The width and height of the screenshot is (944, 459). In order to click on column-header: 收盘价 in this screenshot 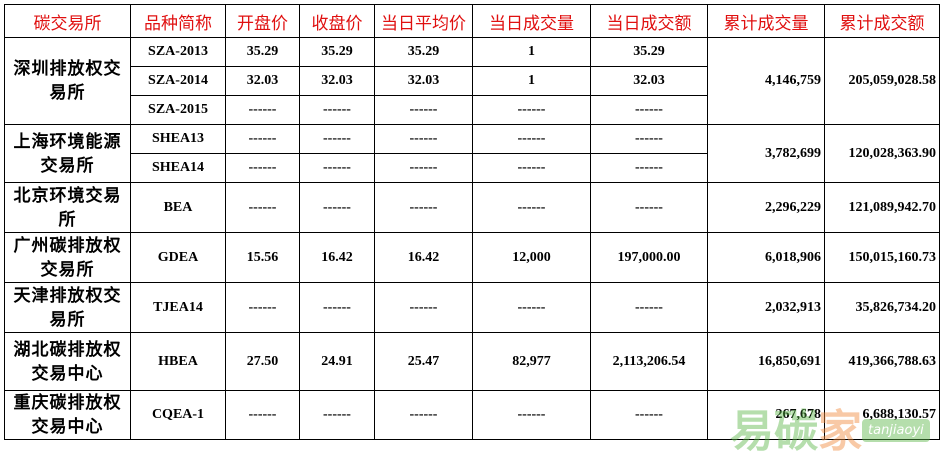, I will do `click(337, 21)`.